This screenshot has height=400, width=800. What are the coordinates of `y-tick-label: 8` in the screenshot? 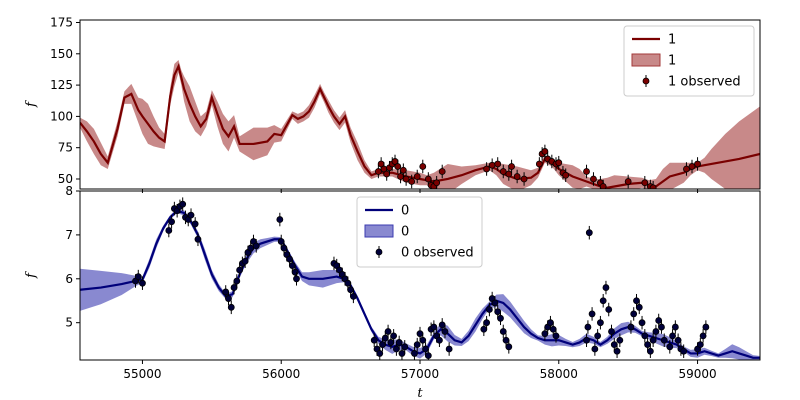 It's located at (69, 191).